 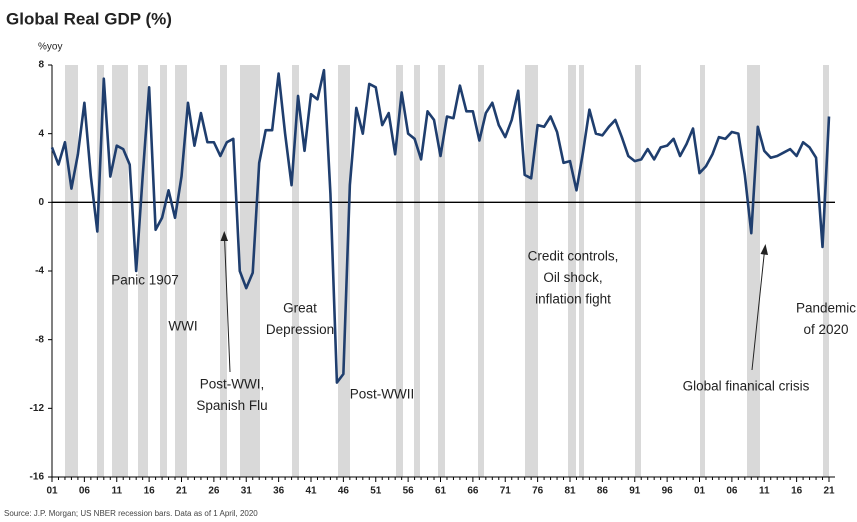 What do you see at coordinates (37, 477) in the screenshot?
I see `y-tick-label: -16` at bounding box center [37, 477].